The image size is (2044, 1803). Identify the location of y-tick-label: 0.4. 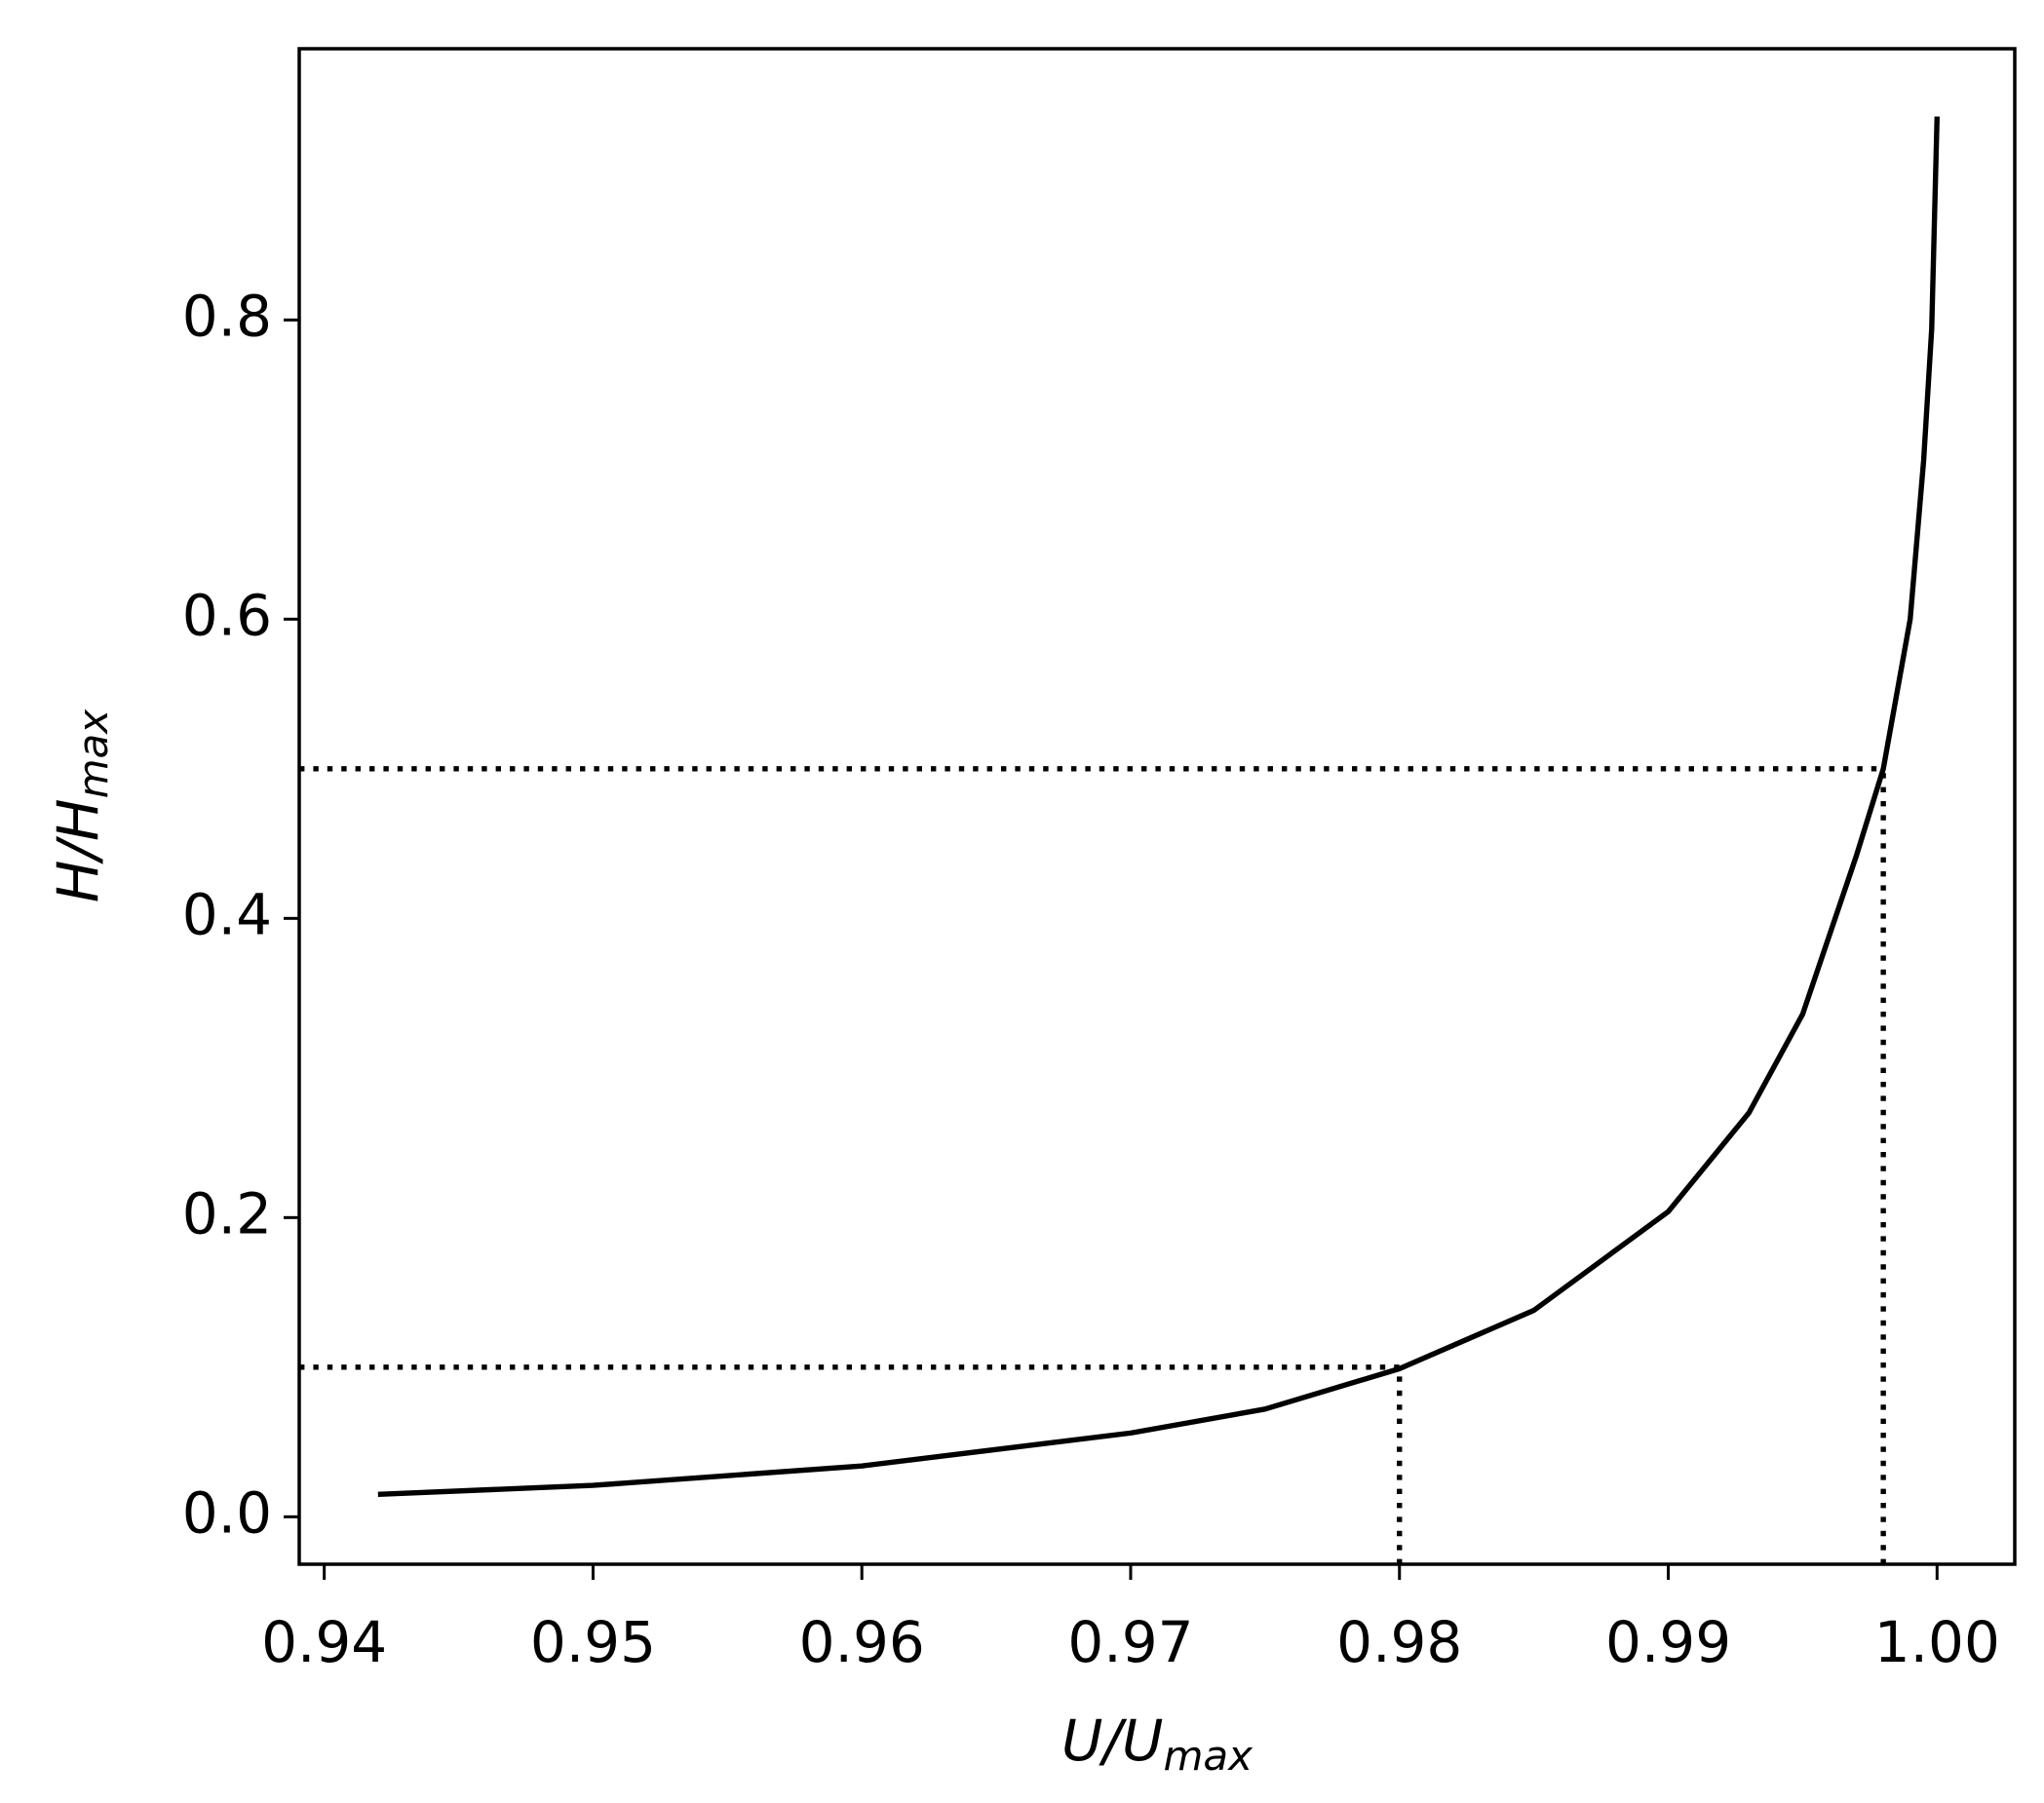
(227, 914).